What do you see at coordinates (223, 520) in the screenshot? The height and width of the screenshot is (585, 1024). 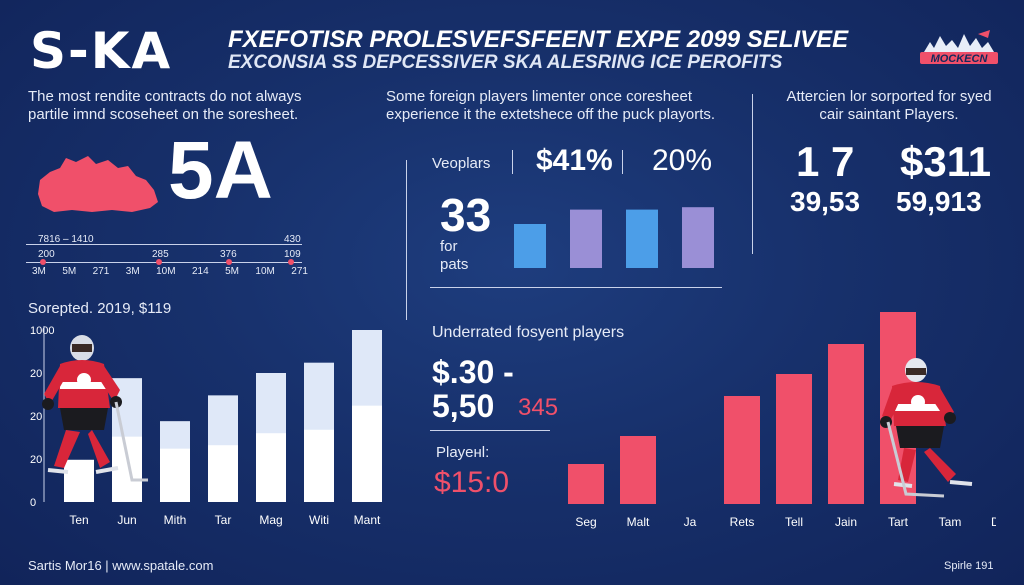 I see `x-category-label: Tar` at bounding box center [223, 520].